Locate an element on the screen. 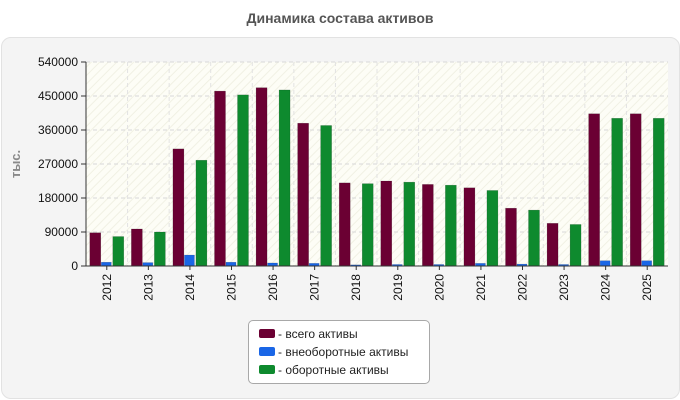  bar-current-2014 is located at coordinates (201, 213).